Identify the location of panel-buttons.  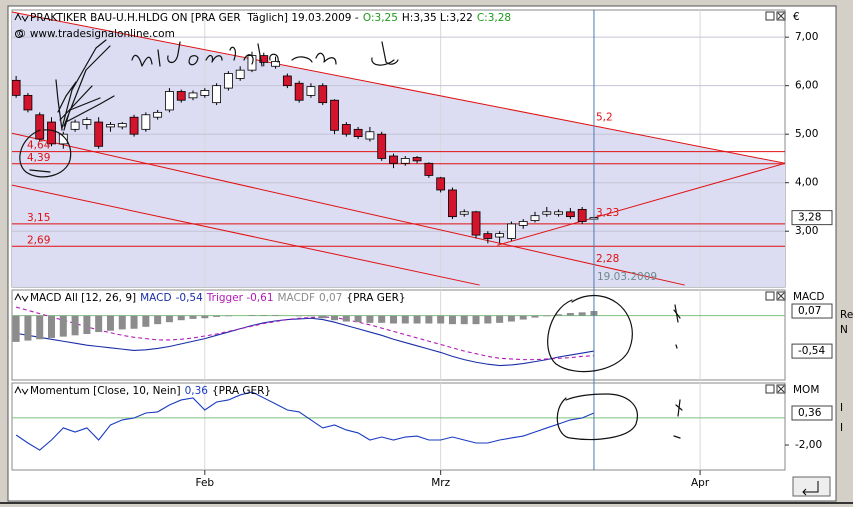
(775, 202).